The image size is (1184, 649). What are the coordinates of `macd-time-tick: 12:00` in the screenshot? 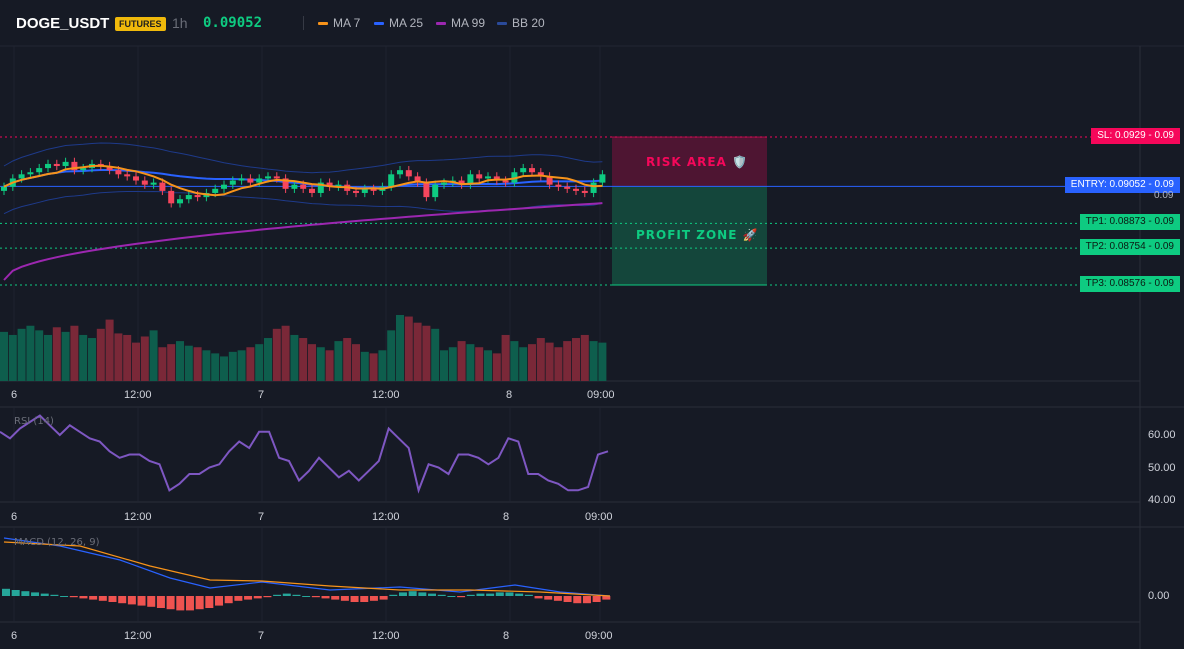 It's located at (138, 636).